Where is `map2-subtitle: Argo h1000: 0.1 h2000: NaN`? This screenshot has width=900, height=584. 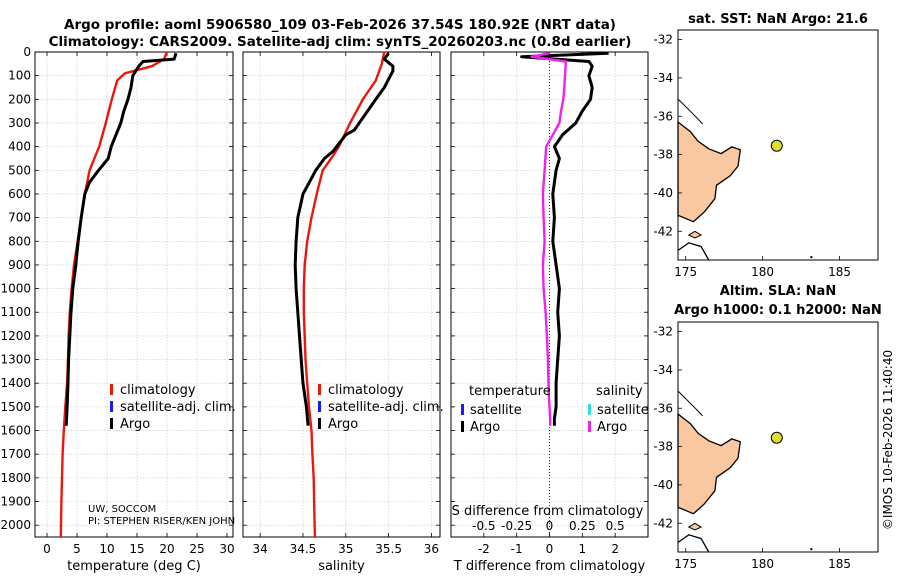 map2-subtitle: Argo h1000: 0.1 h2000: NaN is located at coordinates (778, 310).